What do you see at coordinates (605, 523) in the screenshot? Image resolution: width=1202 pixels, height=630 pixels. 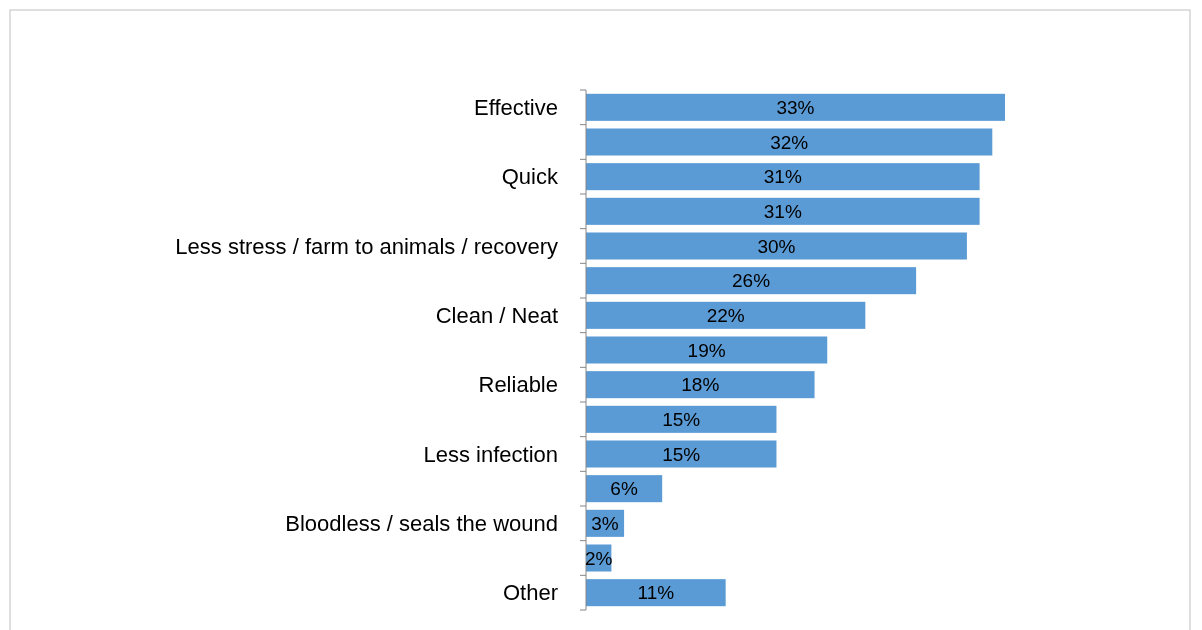 I see `data-label: 3%` at bounding box center [605, 523].